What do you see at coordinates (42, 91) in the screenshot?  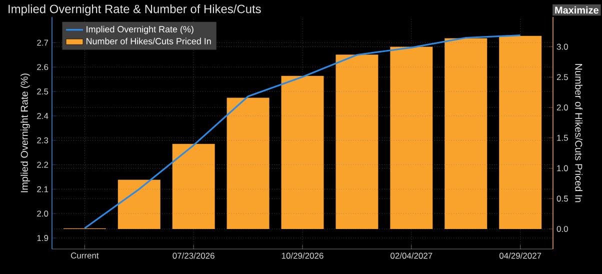 I see `y-tick-label: 2.5` at bounding box center [42, 91].